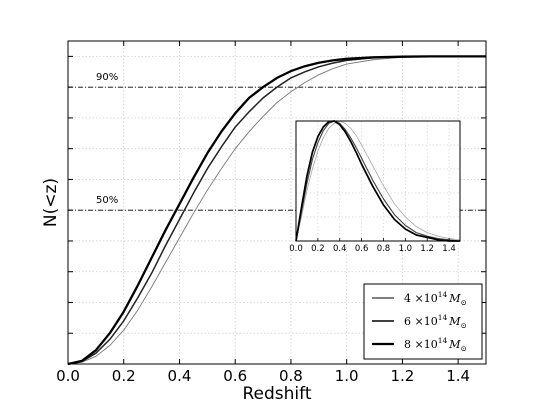 Image resolution: width=540 pixels, height=405 pixels. What do you see at coordinates (318, 249) in the screenshot?
I see `inset-x-tick-label: 0.2` at bounding box center [318, 249].